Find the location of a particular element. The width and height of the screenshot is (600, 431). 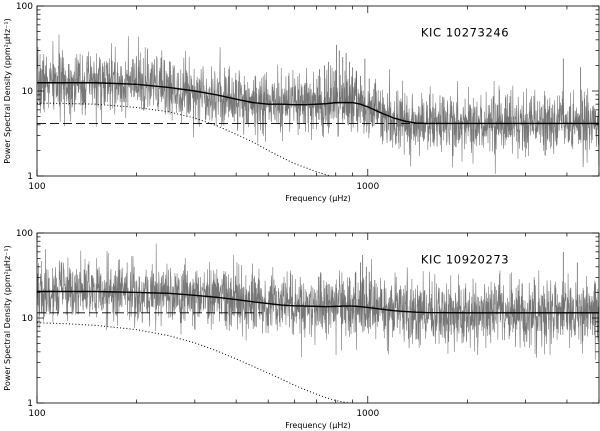

fit-line is located at coordinates (318, 302).